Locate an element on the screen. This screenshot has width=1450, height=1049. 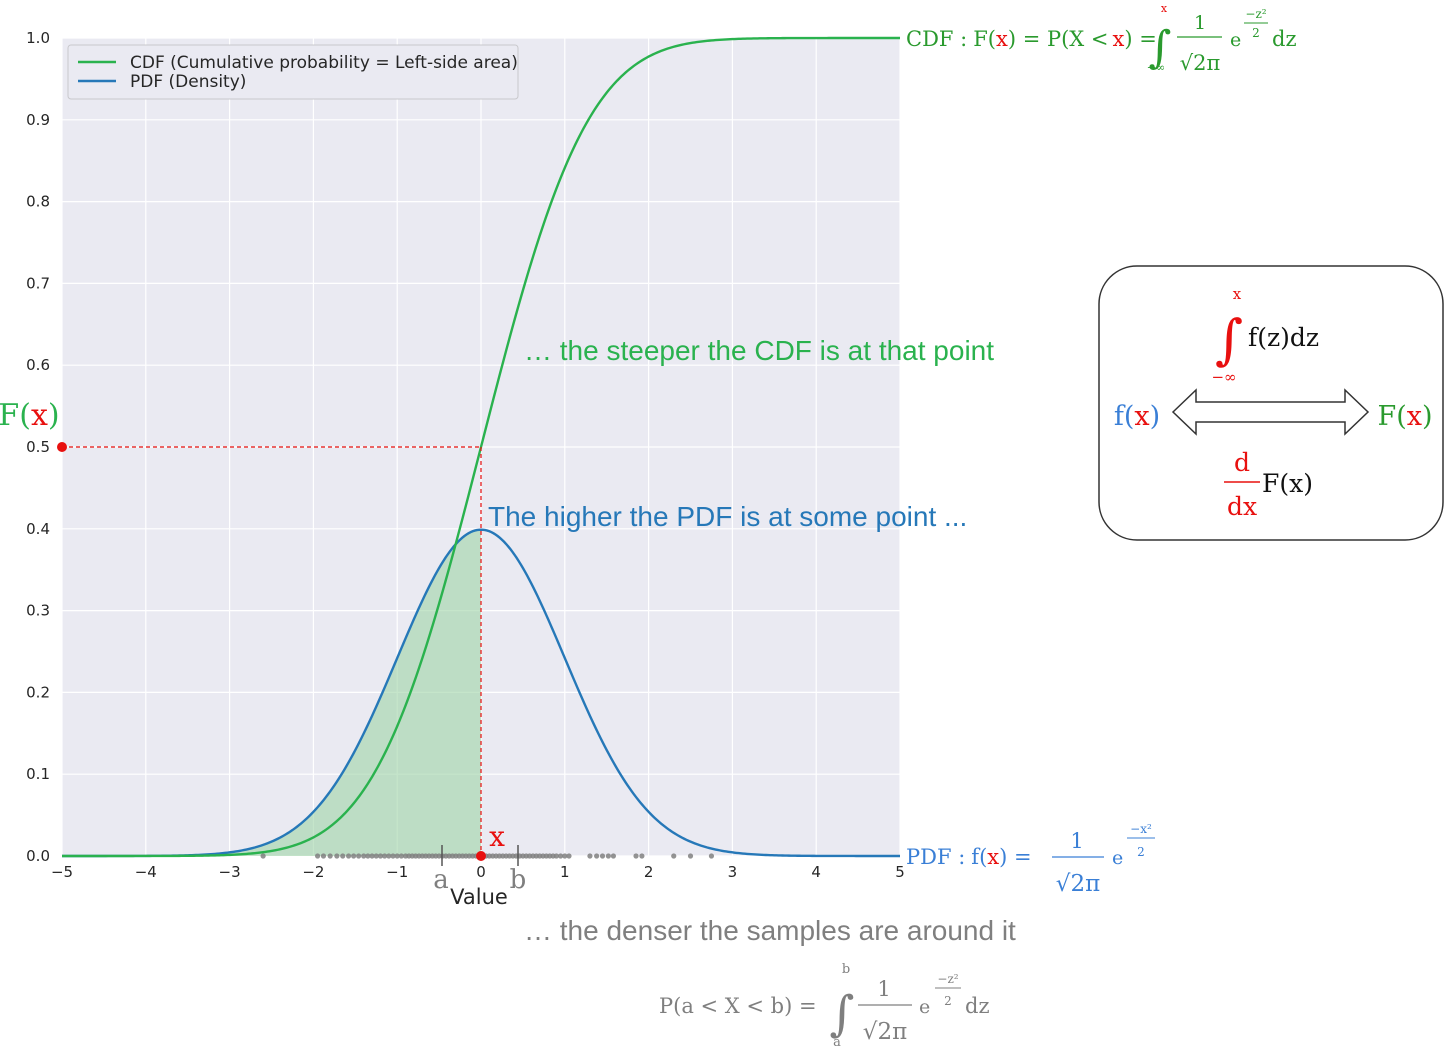
relation-box: f(x) F(x) ∫ x −∞ f(z)dz d dx F(x) is located at coordinates (1271, 403).